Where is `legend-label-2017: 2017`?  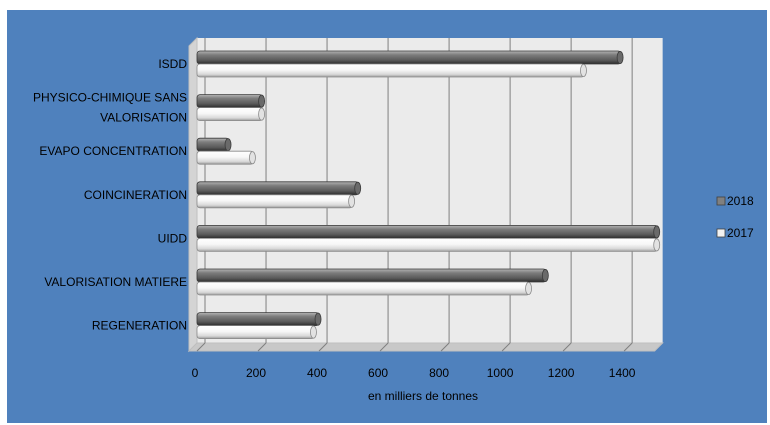
legend-label-2017: 2017 is located at coordinates (740, 233).